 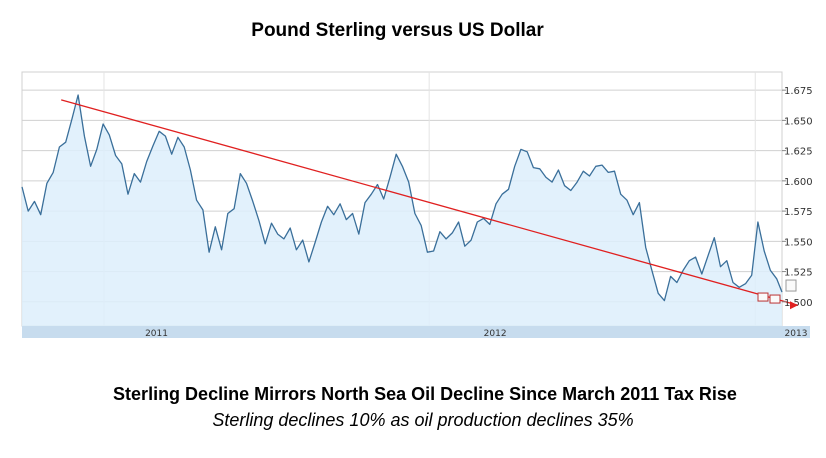 I want to click on x-axis-band, so click(x=416, y=332).